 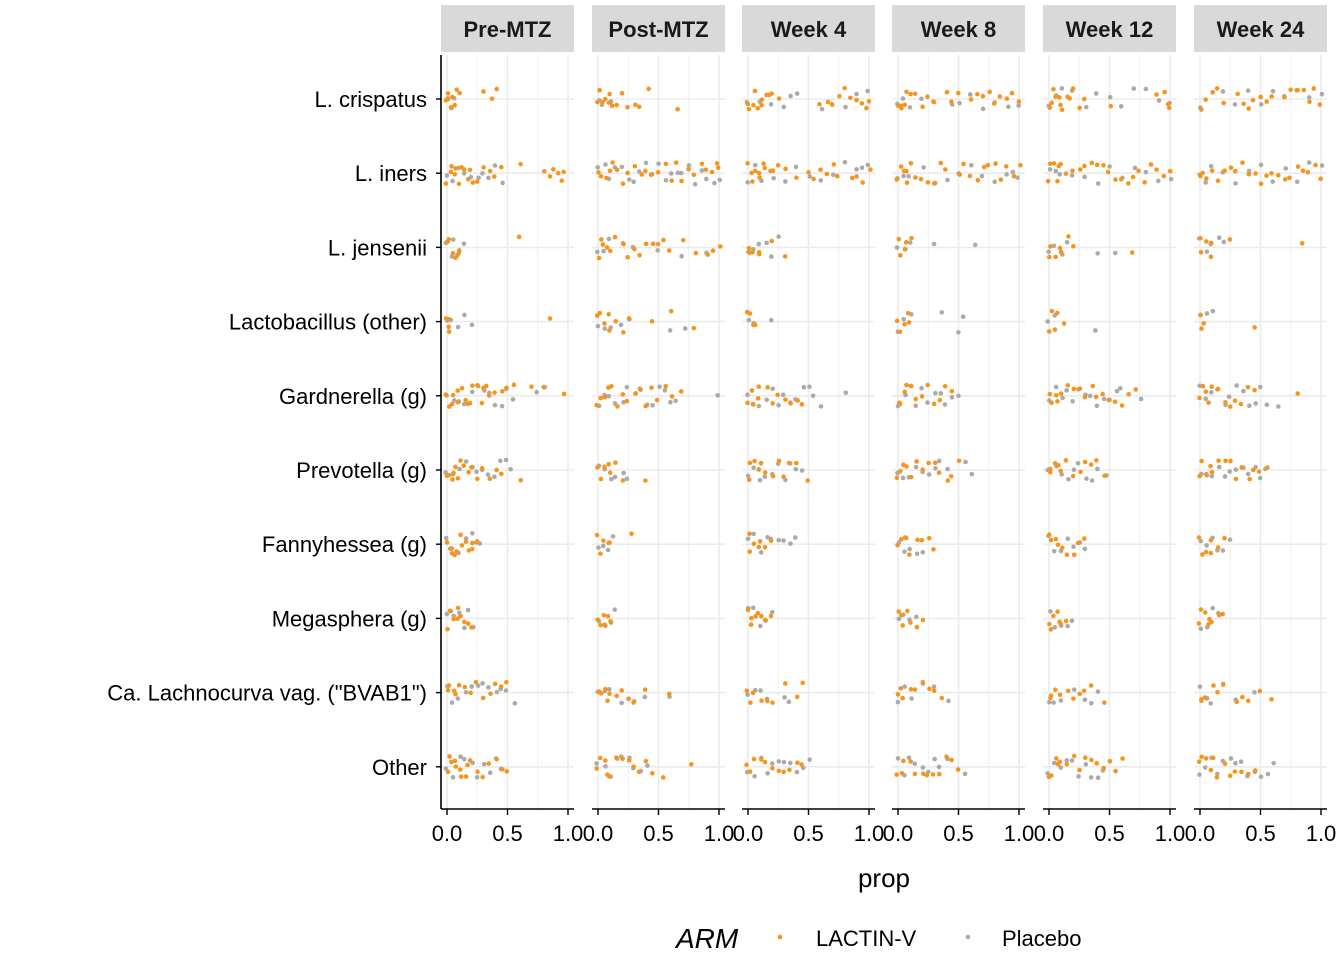 What do you see at coordinates (706, 938) in the screenshot?
I see `legend-title: ARM` at bounding box center [706, 938].